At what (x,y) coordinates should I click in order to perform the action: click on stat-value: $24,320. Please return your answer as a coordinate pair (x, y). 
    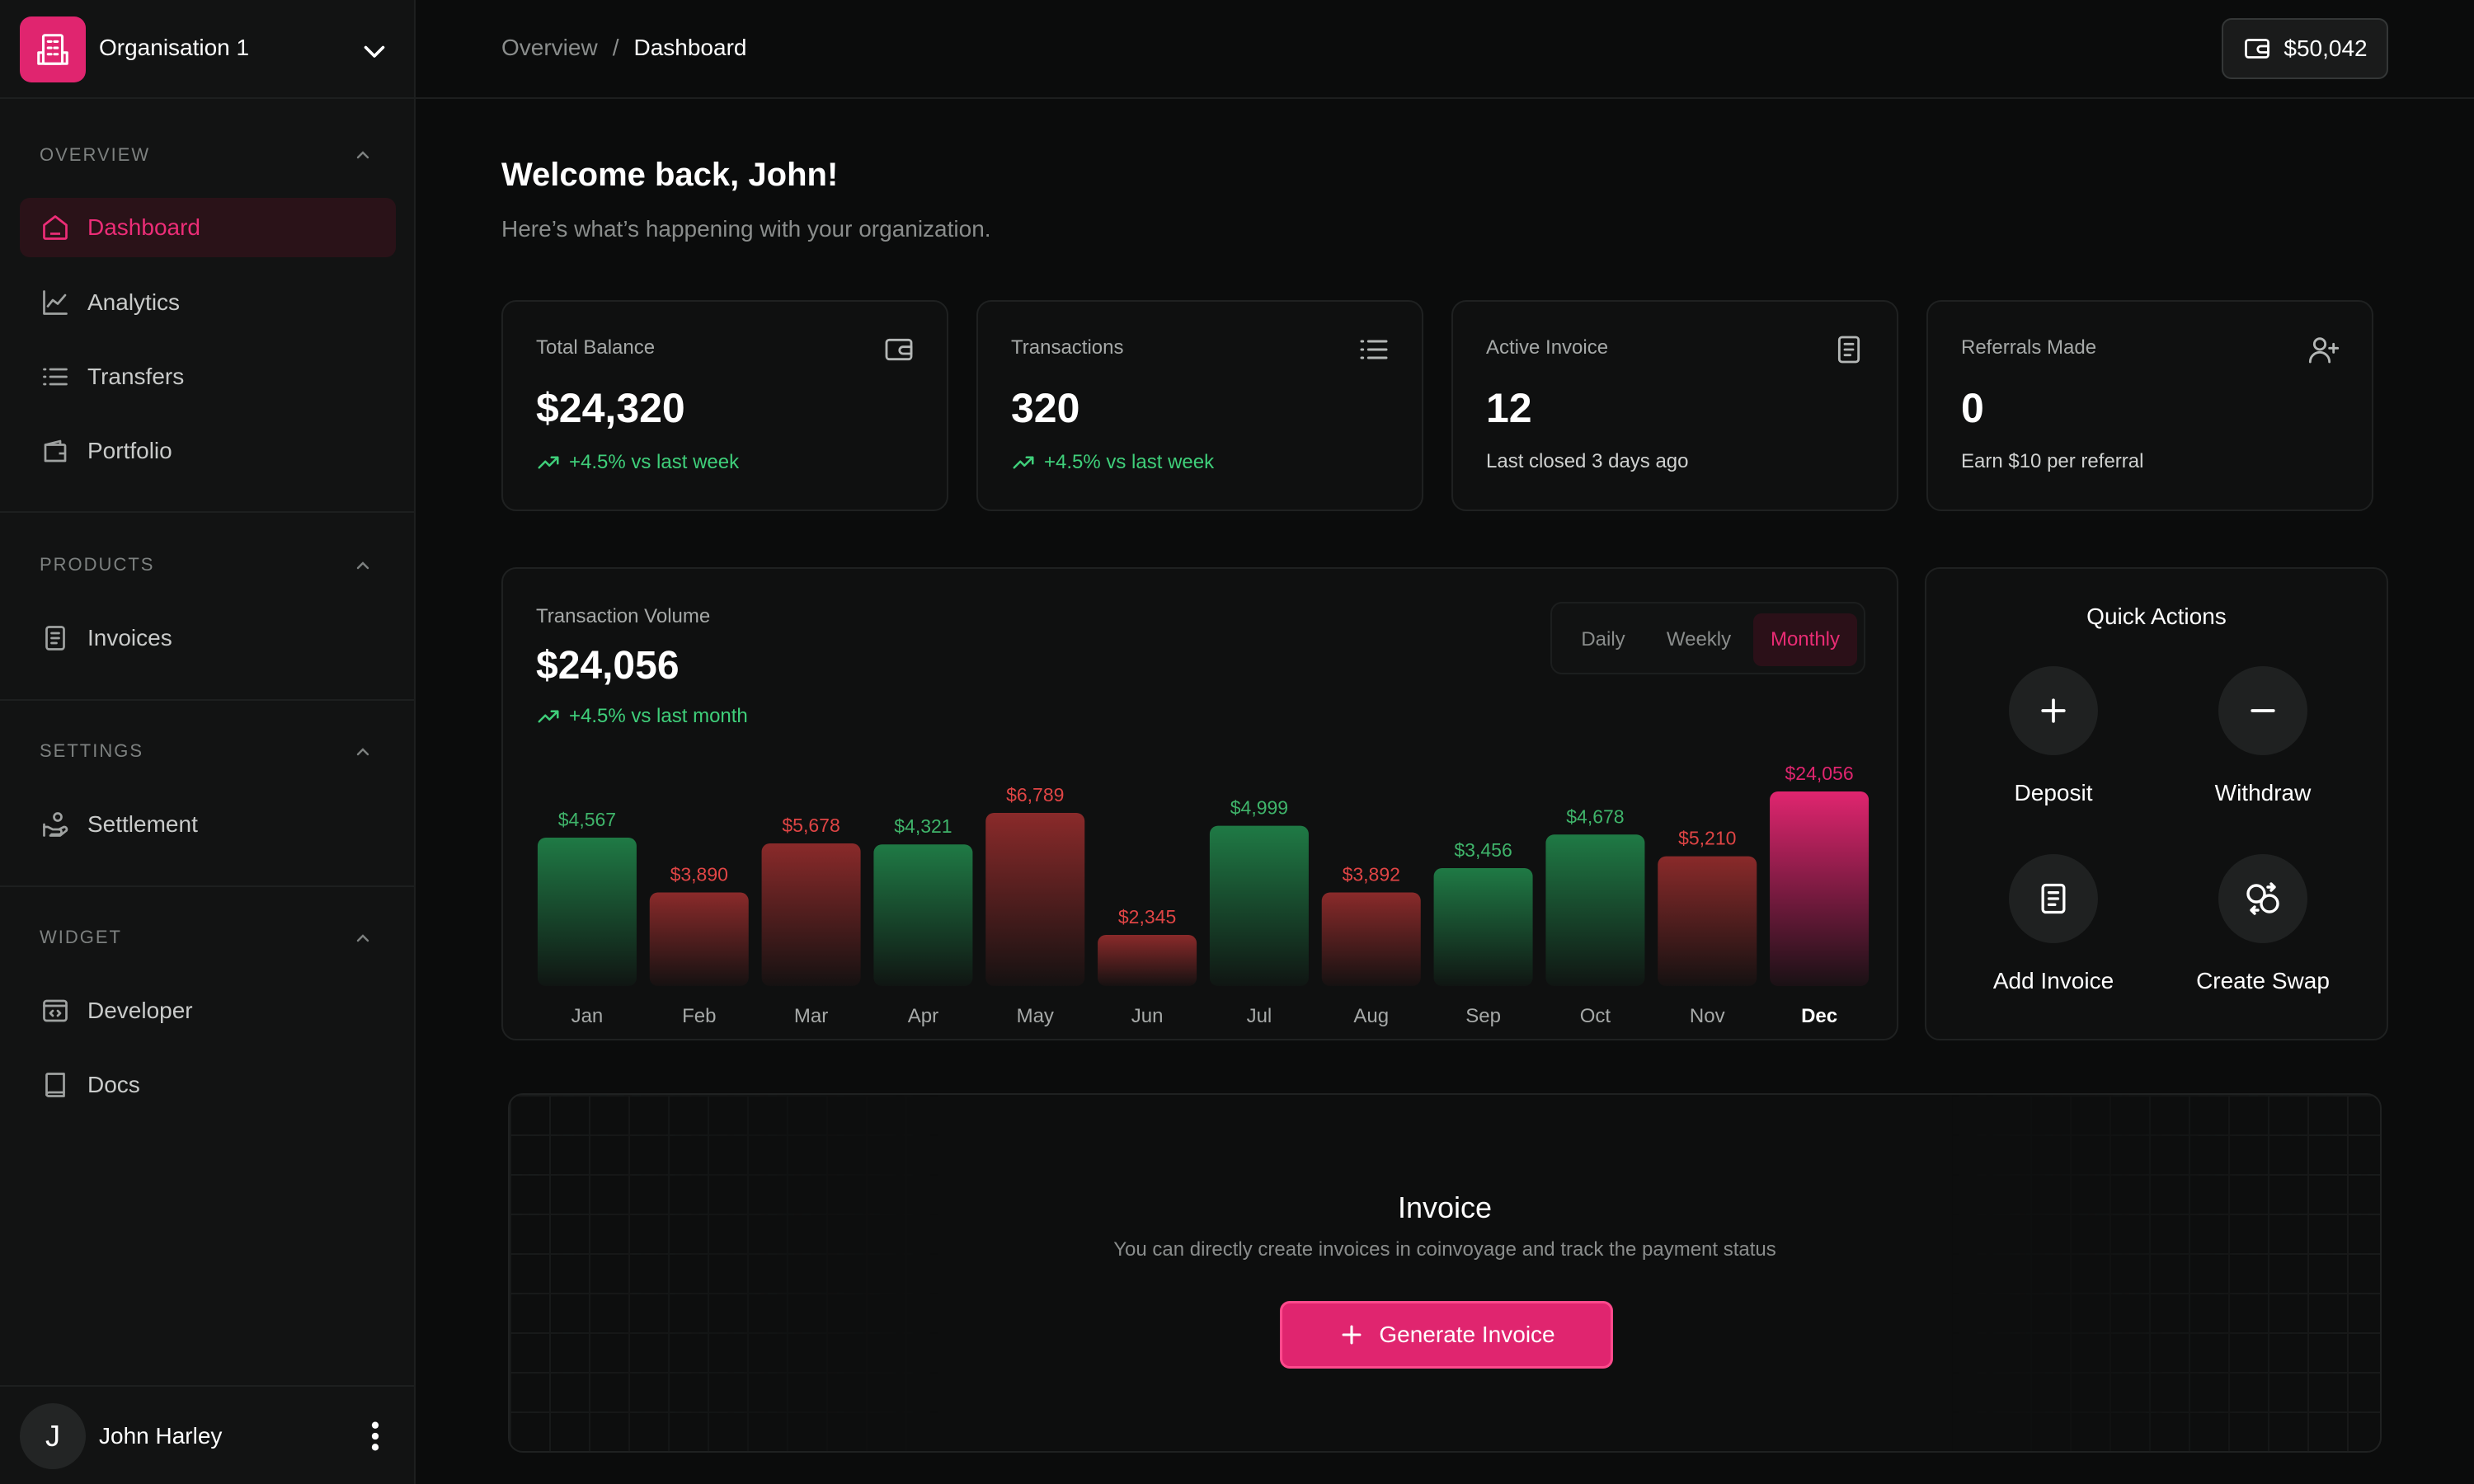
    Looking at the image, I should click on (610, 408).